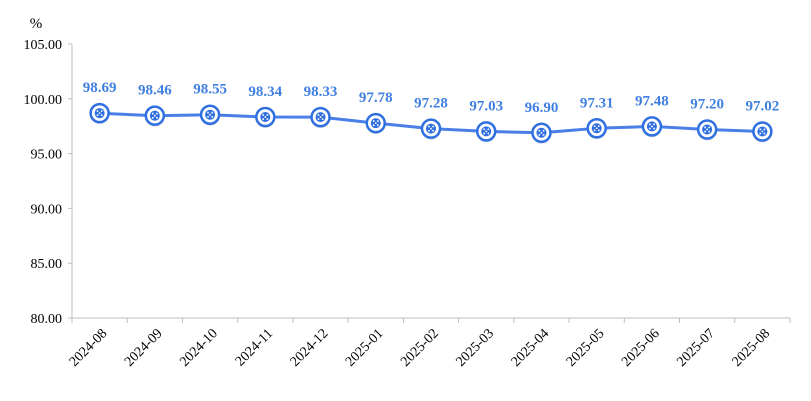  What do you see at coordinates (43, 100) in the screenshot?
I see `y-tick-label: 100.00` at bounding box center [43, 100].